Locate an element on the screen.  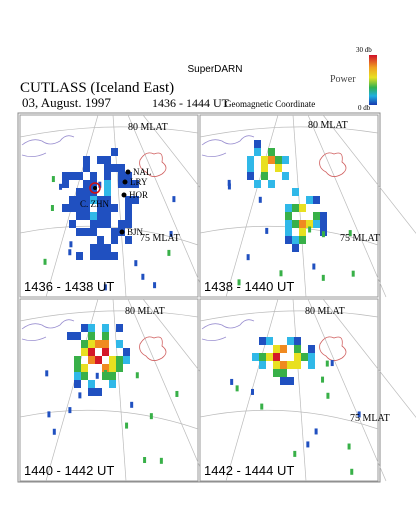
time-label: 1436 - 1438 UT is located at coordinates (69, 286).